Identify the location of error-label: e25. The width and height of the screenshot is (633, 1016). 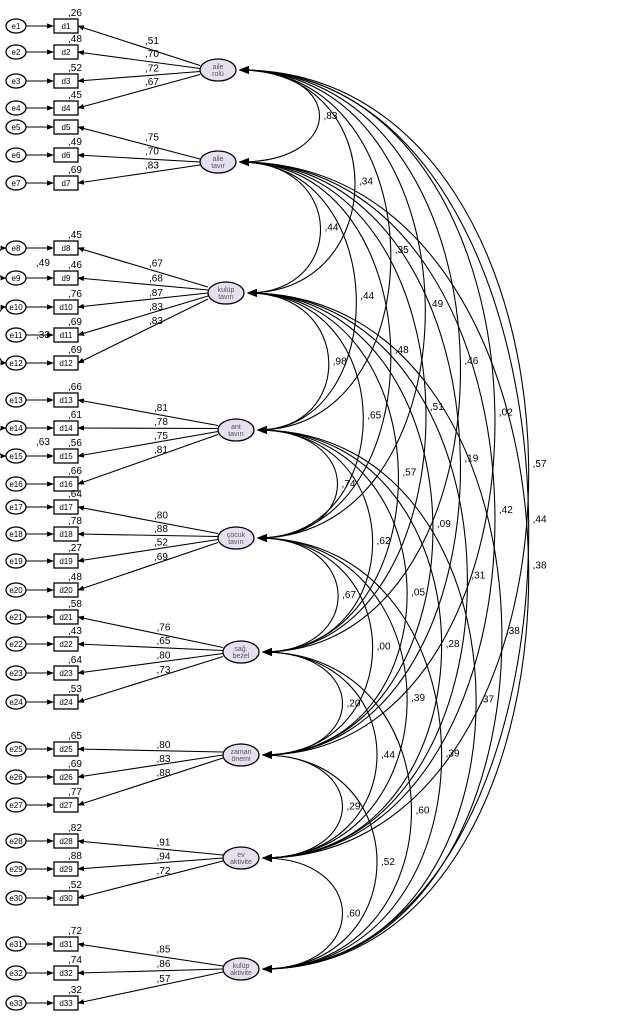
(16, 749).